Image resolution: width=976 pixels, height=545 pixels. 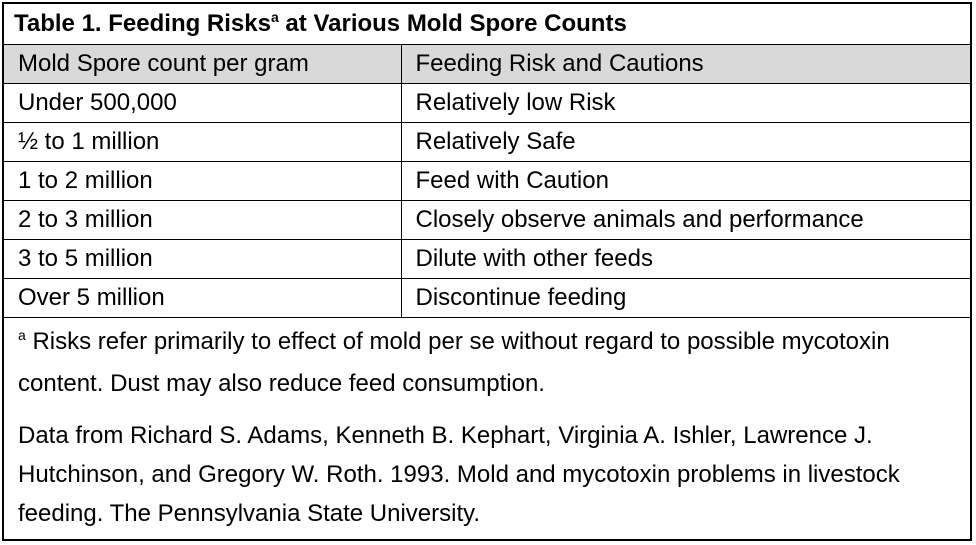 What do you see at coordinates (685, 298) in the screenshot?
I see `risk-cell: Discontinue feeding` at bounding box center [685, 298].